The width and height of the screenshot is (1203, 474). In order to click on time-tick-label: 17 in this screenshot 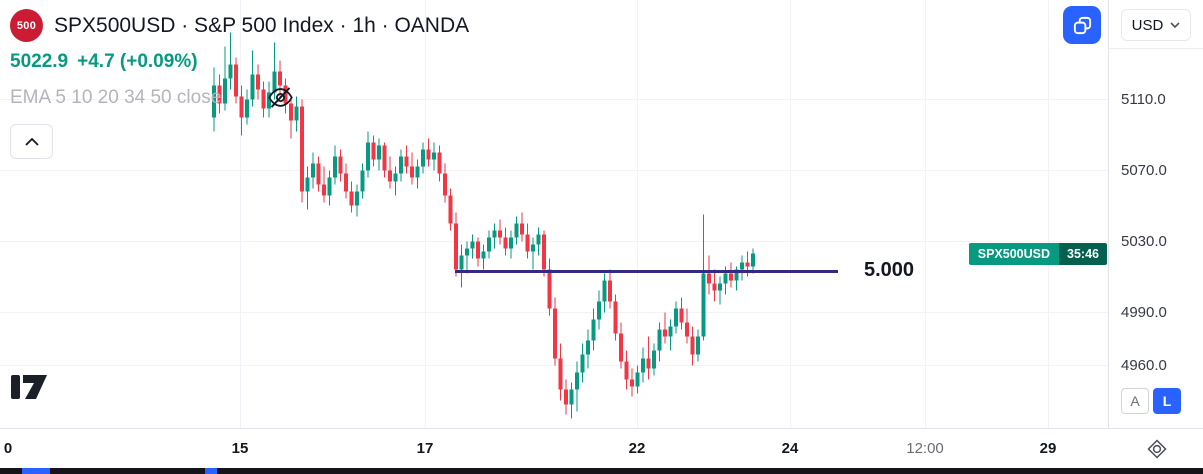, I will do `click(425, 448)`.